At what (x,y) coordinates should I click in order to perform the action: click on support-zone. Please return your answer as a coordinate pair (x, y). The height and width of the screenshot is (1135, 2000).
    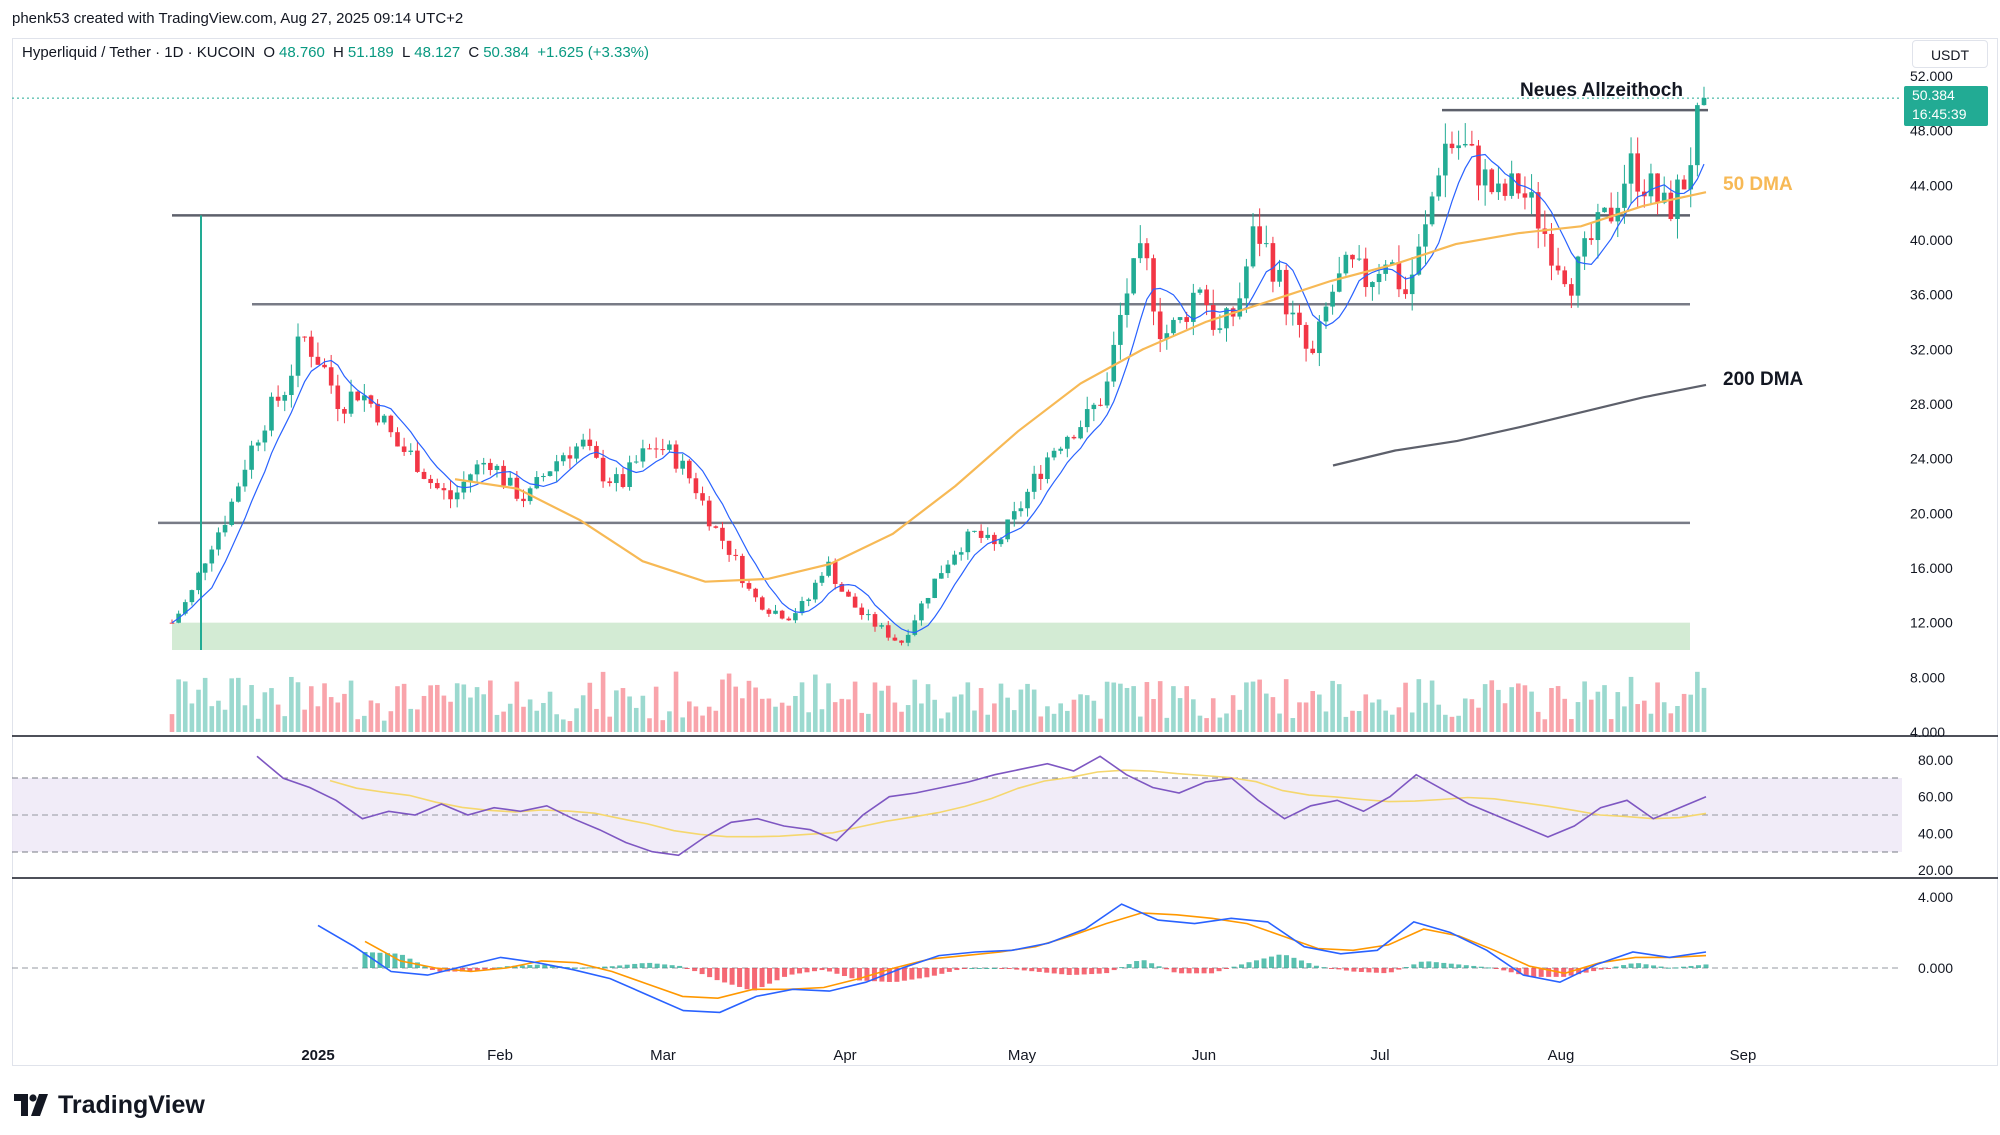
    Looking at the image, I should click on (931, 636).